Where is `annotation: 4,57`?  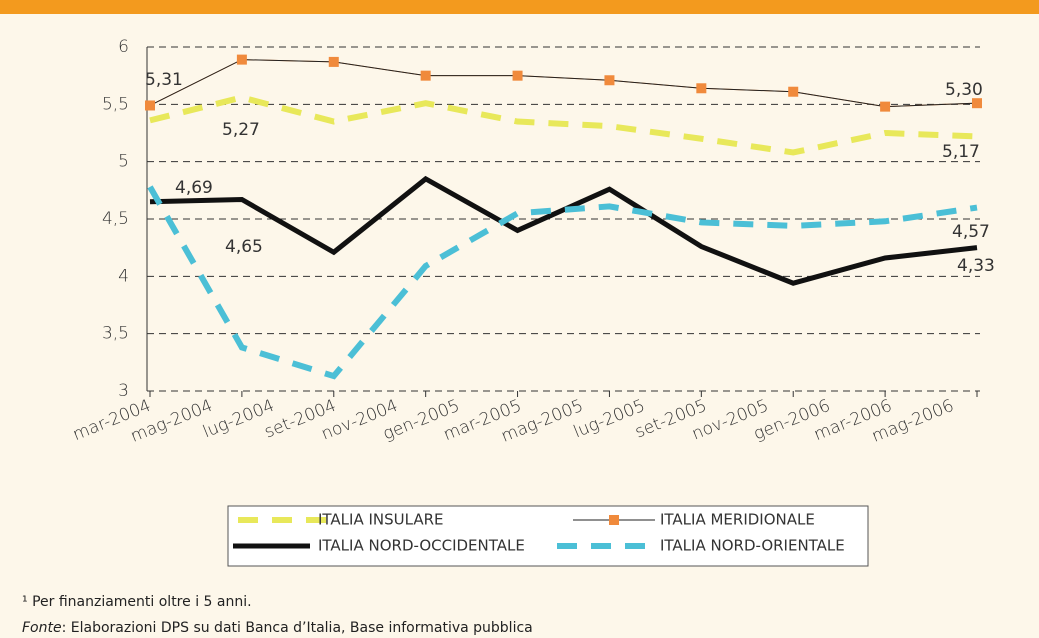 annotation: 4,57 is located at coordinates (971, 232).